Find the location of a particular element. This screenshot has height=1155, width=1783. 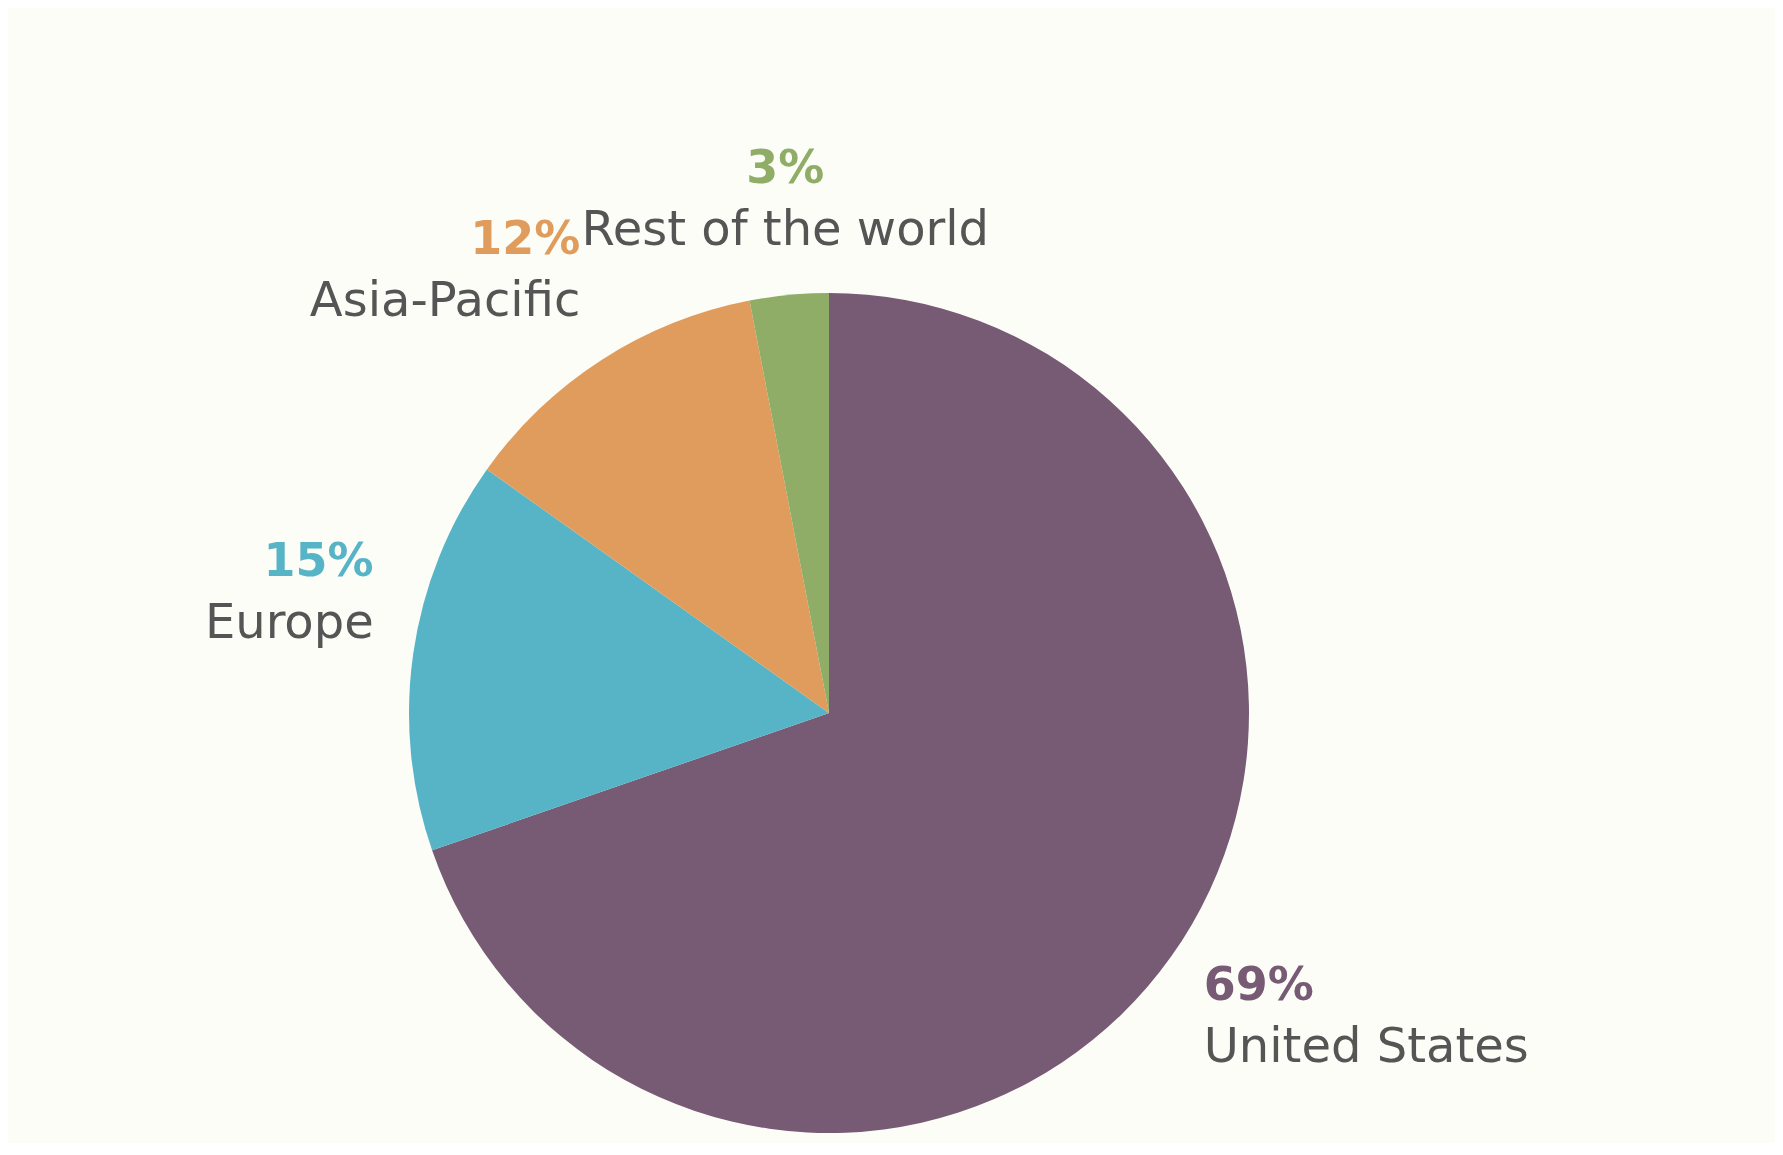

data-label: 15% is located at coordinates (318, 559).